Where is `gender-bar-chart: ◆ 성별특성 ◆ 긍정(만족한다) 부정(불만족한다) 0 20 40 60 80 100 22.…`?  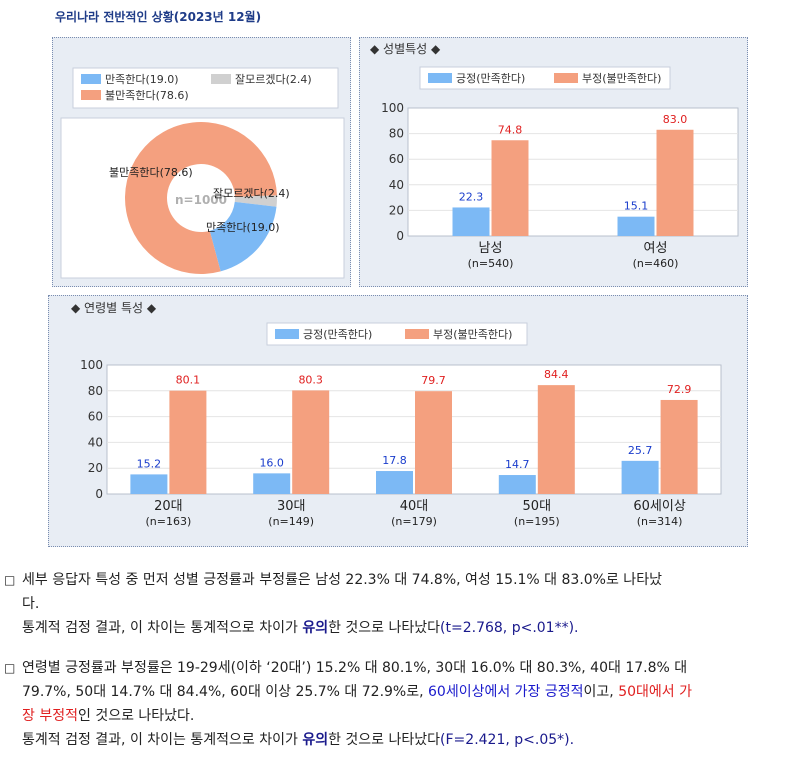
gender-bar-chart: ◆ 성별특성 ◆ 긍정(만족한다) 부정(불만족한다) 0 20 40 60 80 100 22.… is located at coordinates (554, 156).